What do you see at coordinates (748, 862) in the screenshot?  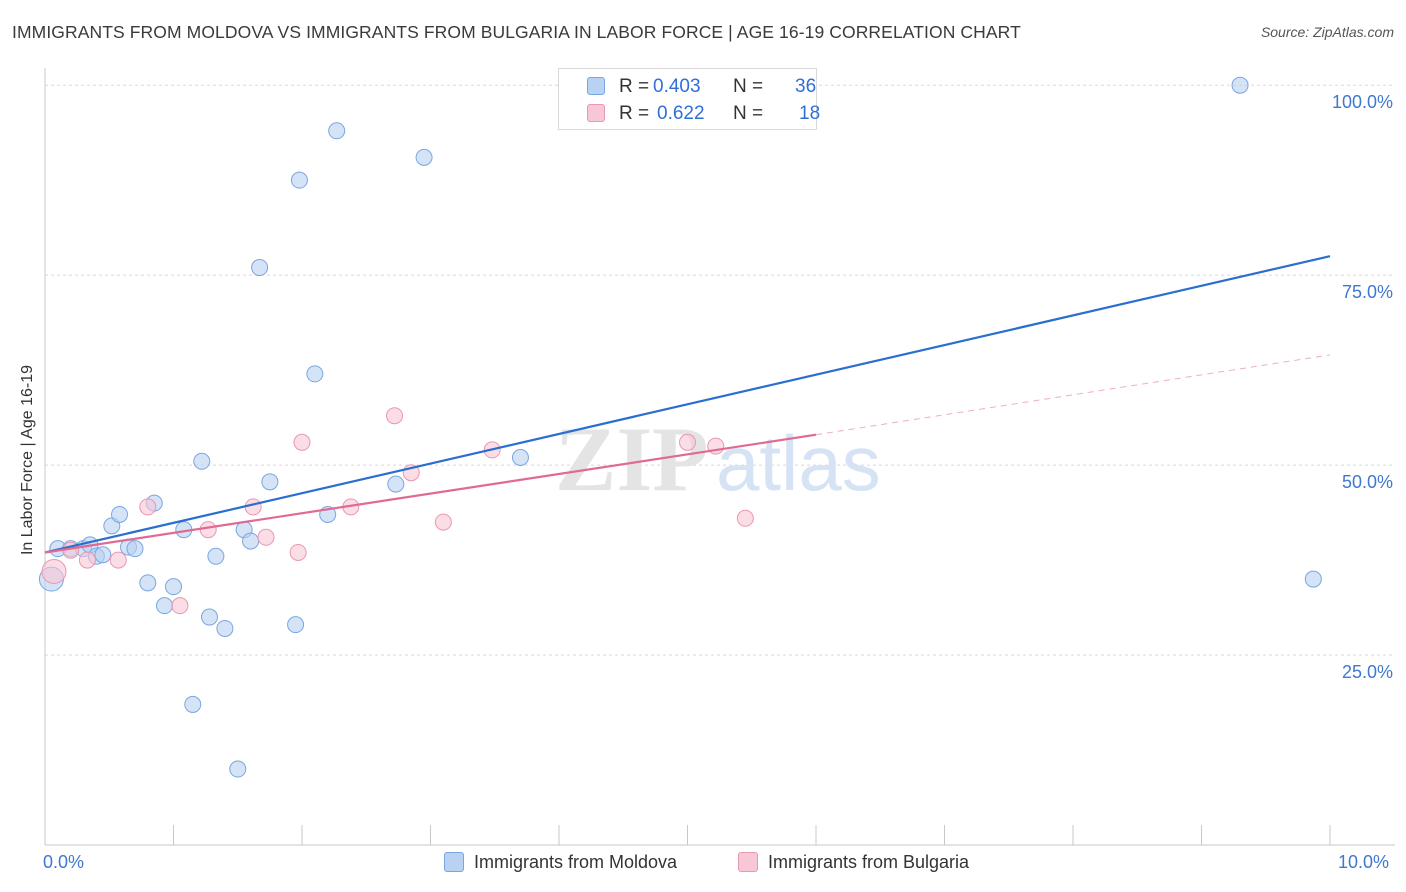 I see `bulgaria-legend-swatch` at bounding box center [748, 862].